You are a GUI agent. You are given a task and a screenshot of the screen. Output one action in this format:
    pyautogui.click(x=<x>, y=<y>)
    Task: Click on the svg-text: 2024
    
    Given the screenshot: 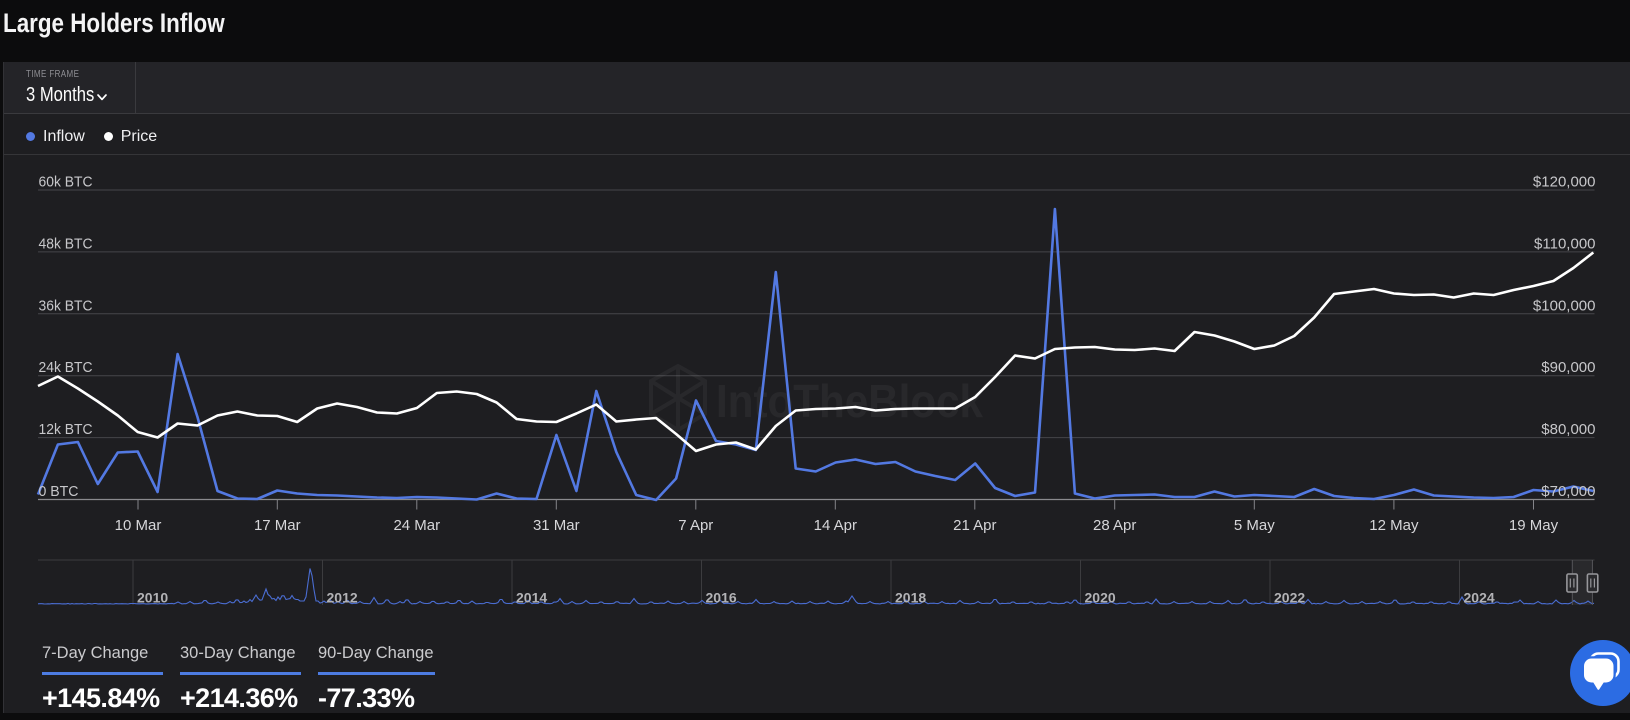 What is the action you would take?
    pyautogui.click(x=1479, y=598)
    